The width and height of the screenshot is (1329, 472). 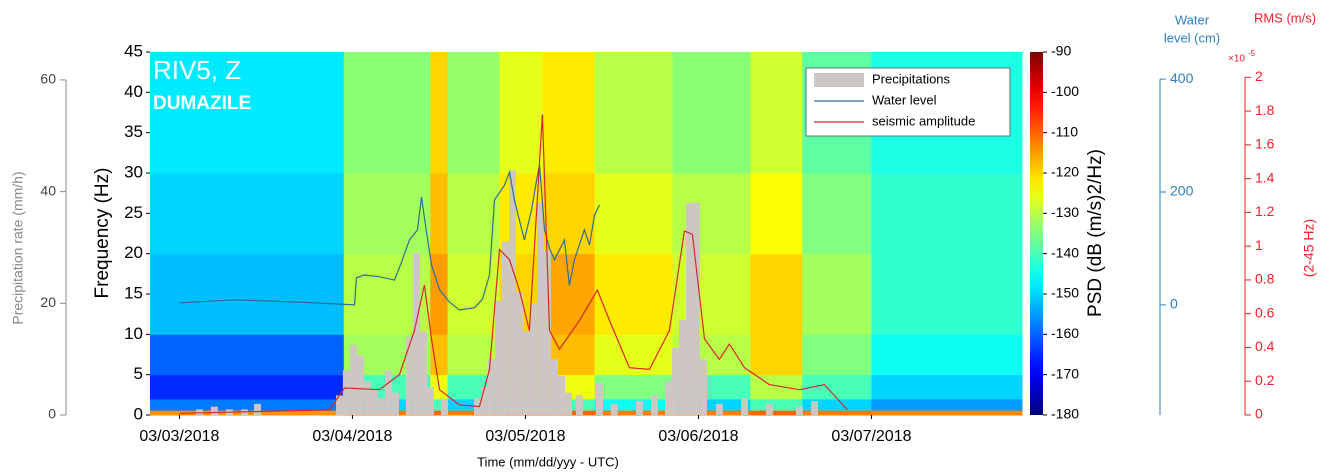 I want to click on rms-tick-label: 1.8, so click(x=1265, y=110).